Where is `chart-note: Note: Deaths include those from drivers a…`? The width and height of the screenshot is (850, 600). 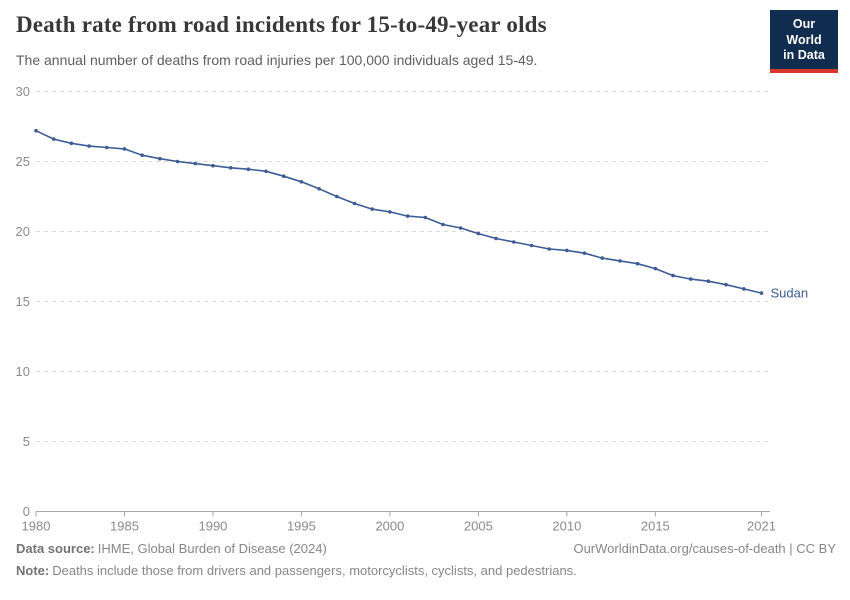
chart-note: Note: Deaths include those from drivers a… is located at coordinates (426, 570).